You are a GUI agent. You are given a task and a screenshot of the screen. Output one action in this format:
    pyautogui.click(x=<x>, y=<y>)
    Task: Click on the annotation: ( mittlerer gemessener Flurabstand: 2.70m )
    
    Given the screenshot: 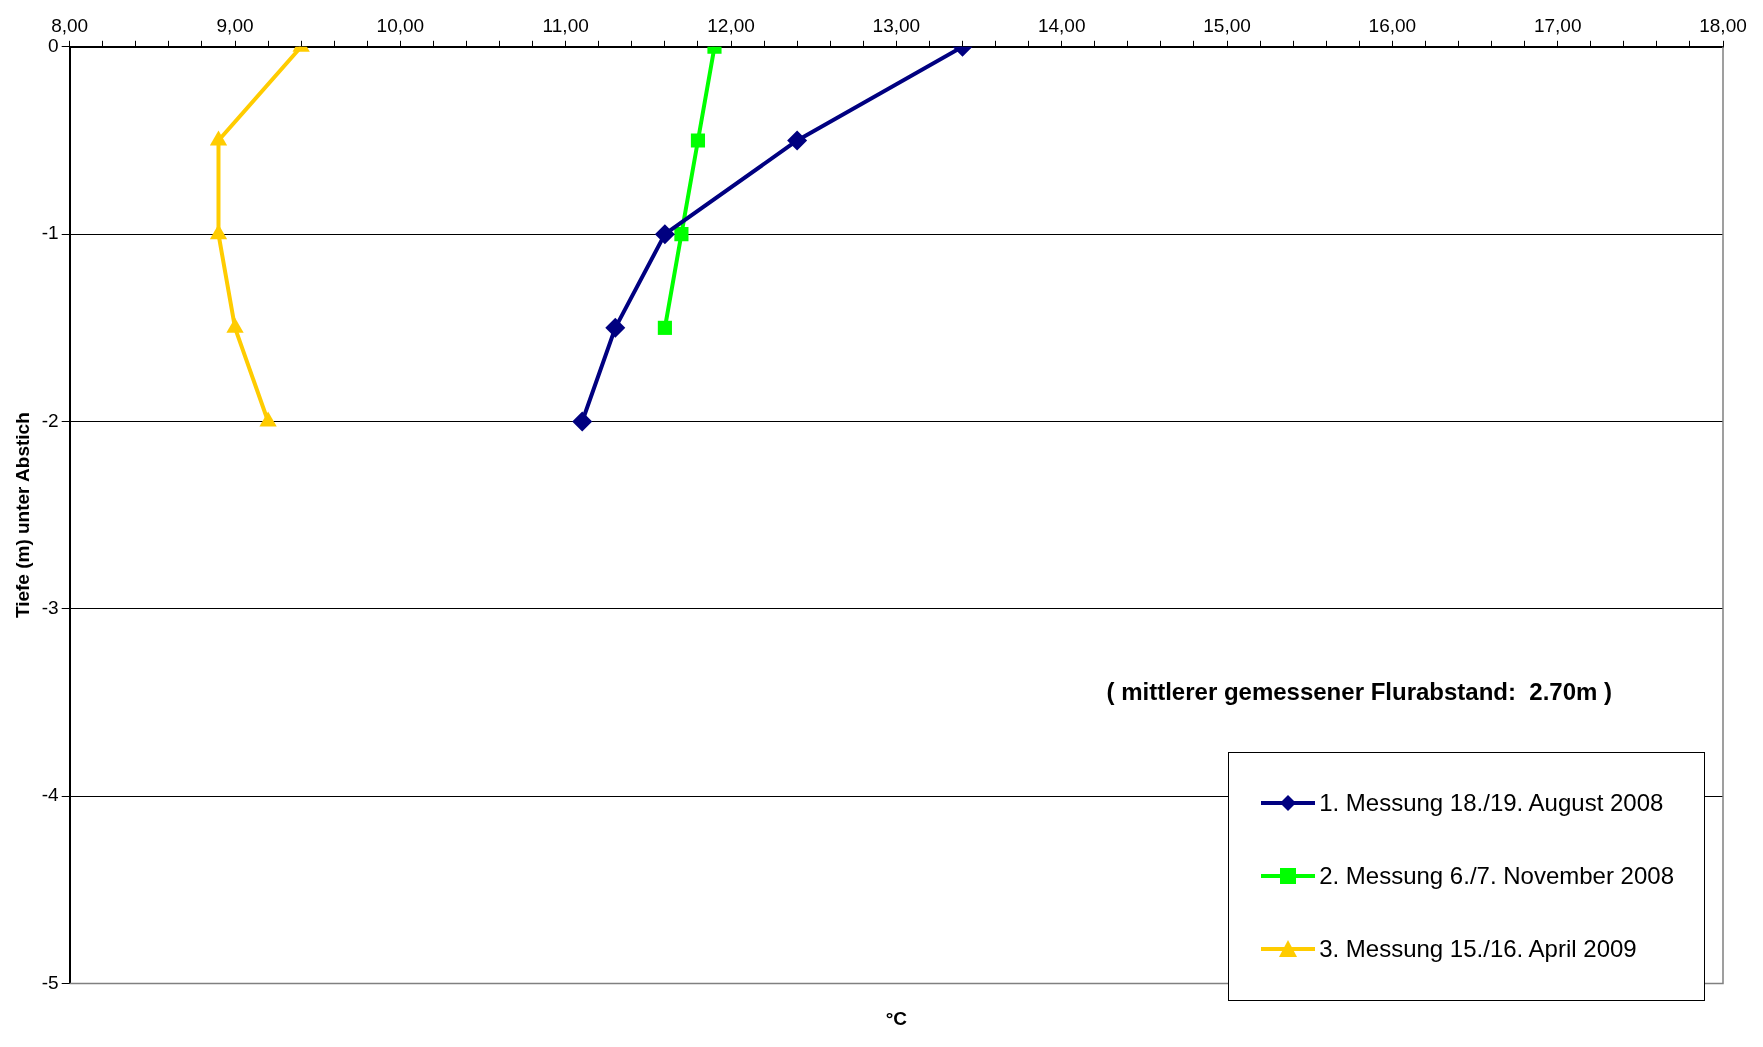 What is the action you would take?
    pyautogui.click(x=1359, y=691)
    